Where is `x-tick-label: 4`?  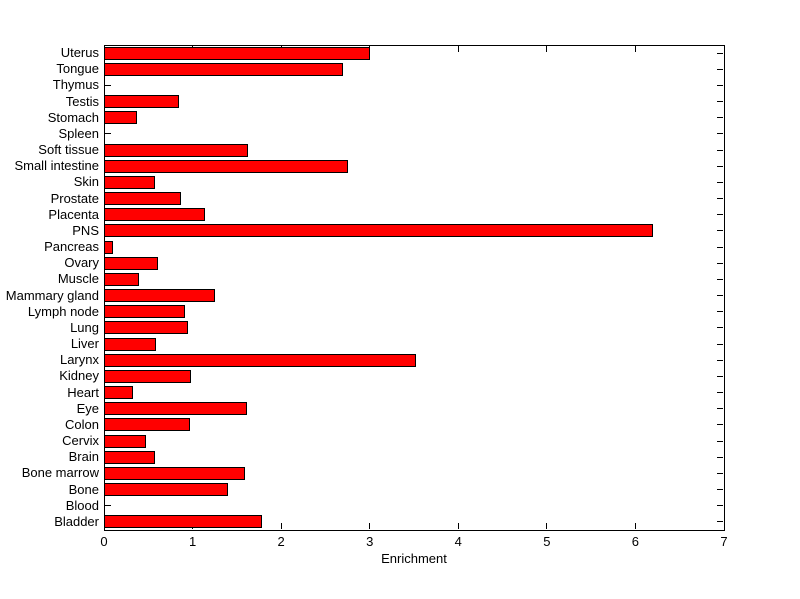
x-tick-label: 4 is located at coordinates (458, 541).